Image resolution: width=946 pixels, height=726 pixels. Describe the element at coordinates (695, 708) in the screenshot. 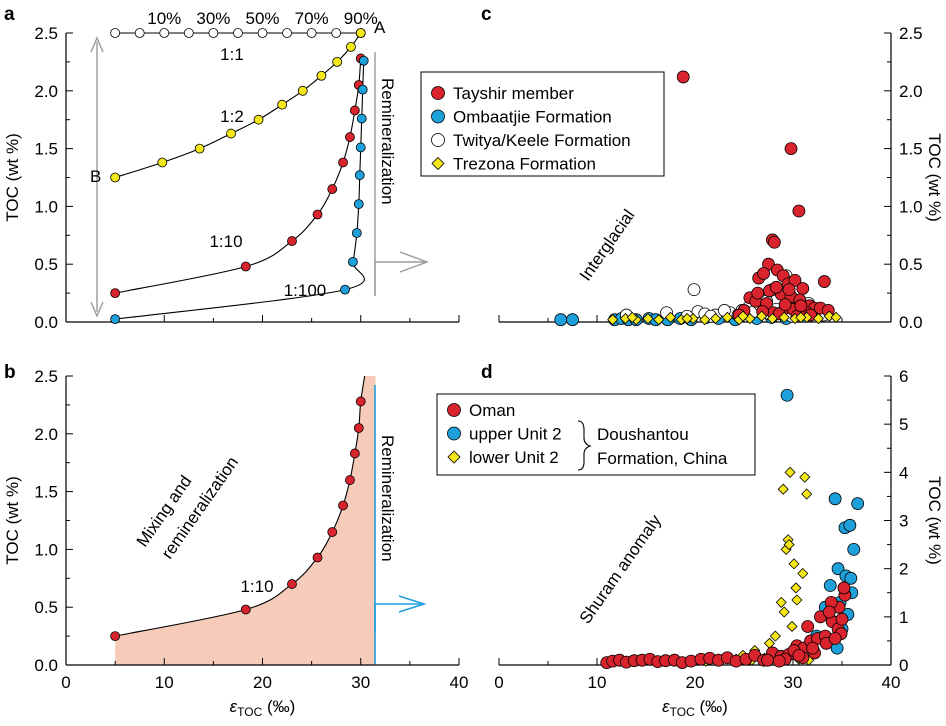

I see `x-axis-label: εTOC (‰)` at that location.